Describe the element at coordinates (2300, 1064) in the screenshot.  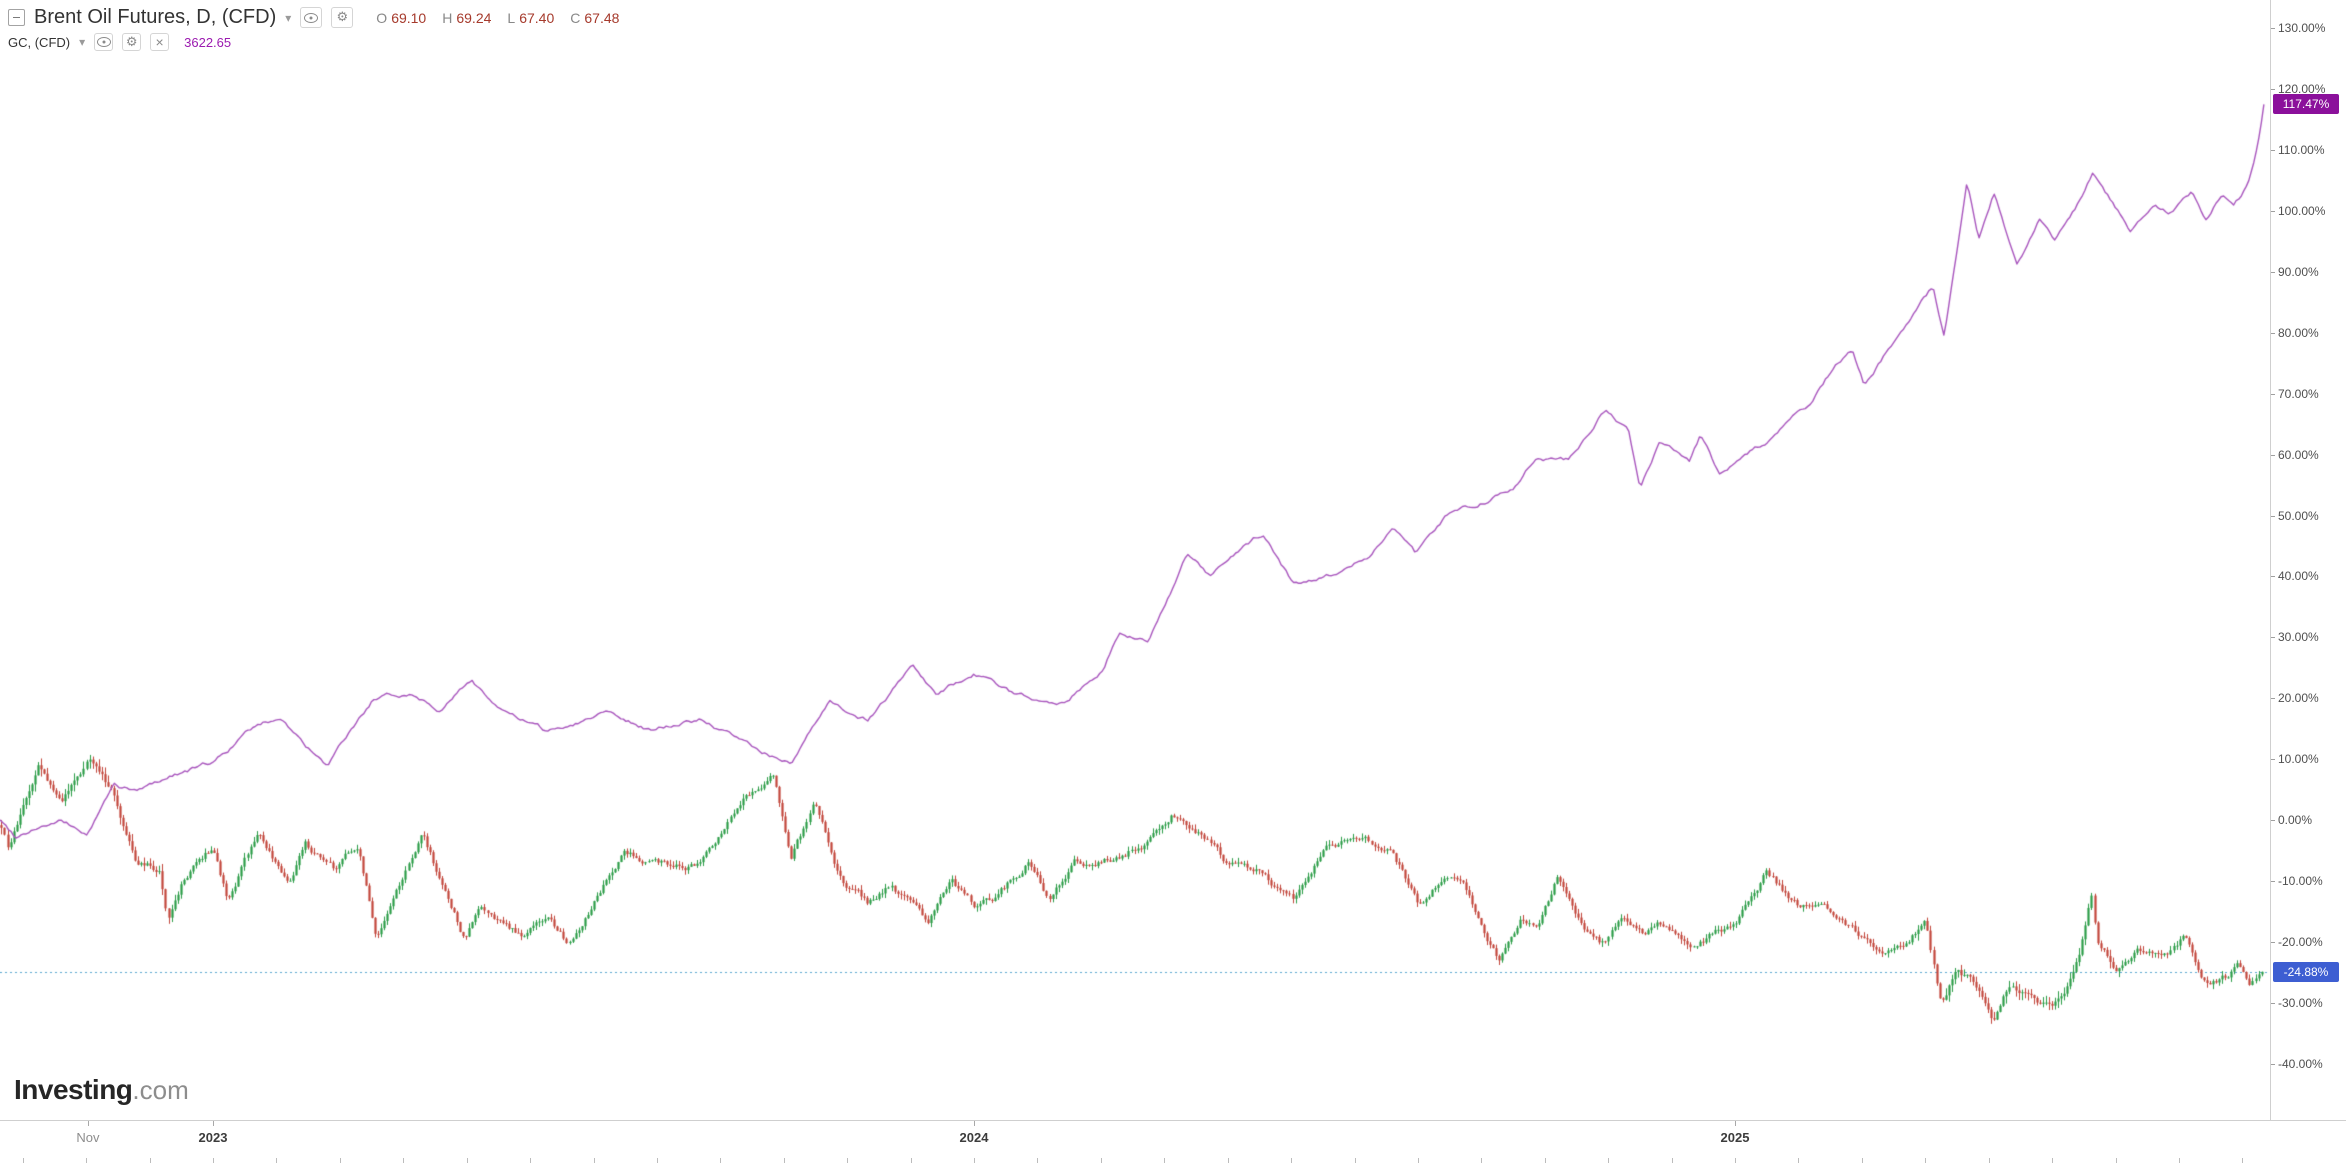
I see `y-axis-label: -40.00%` at that location.